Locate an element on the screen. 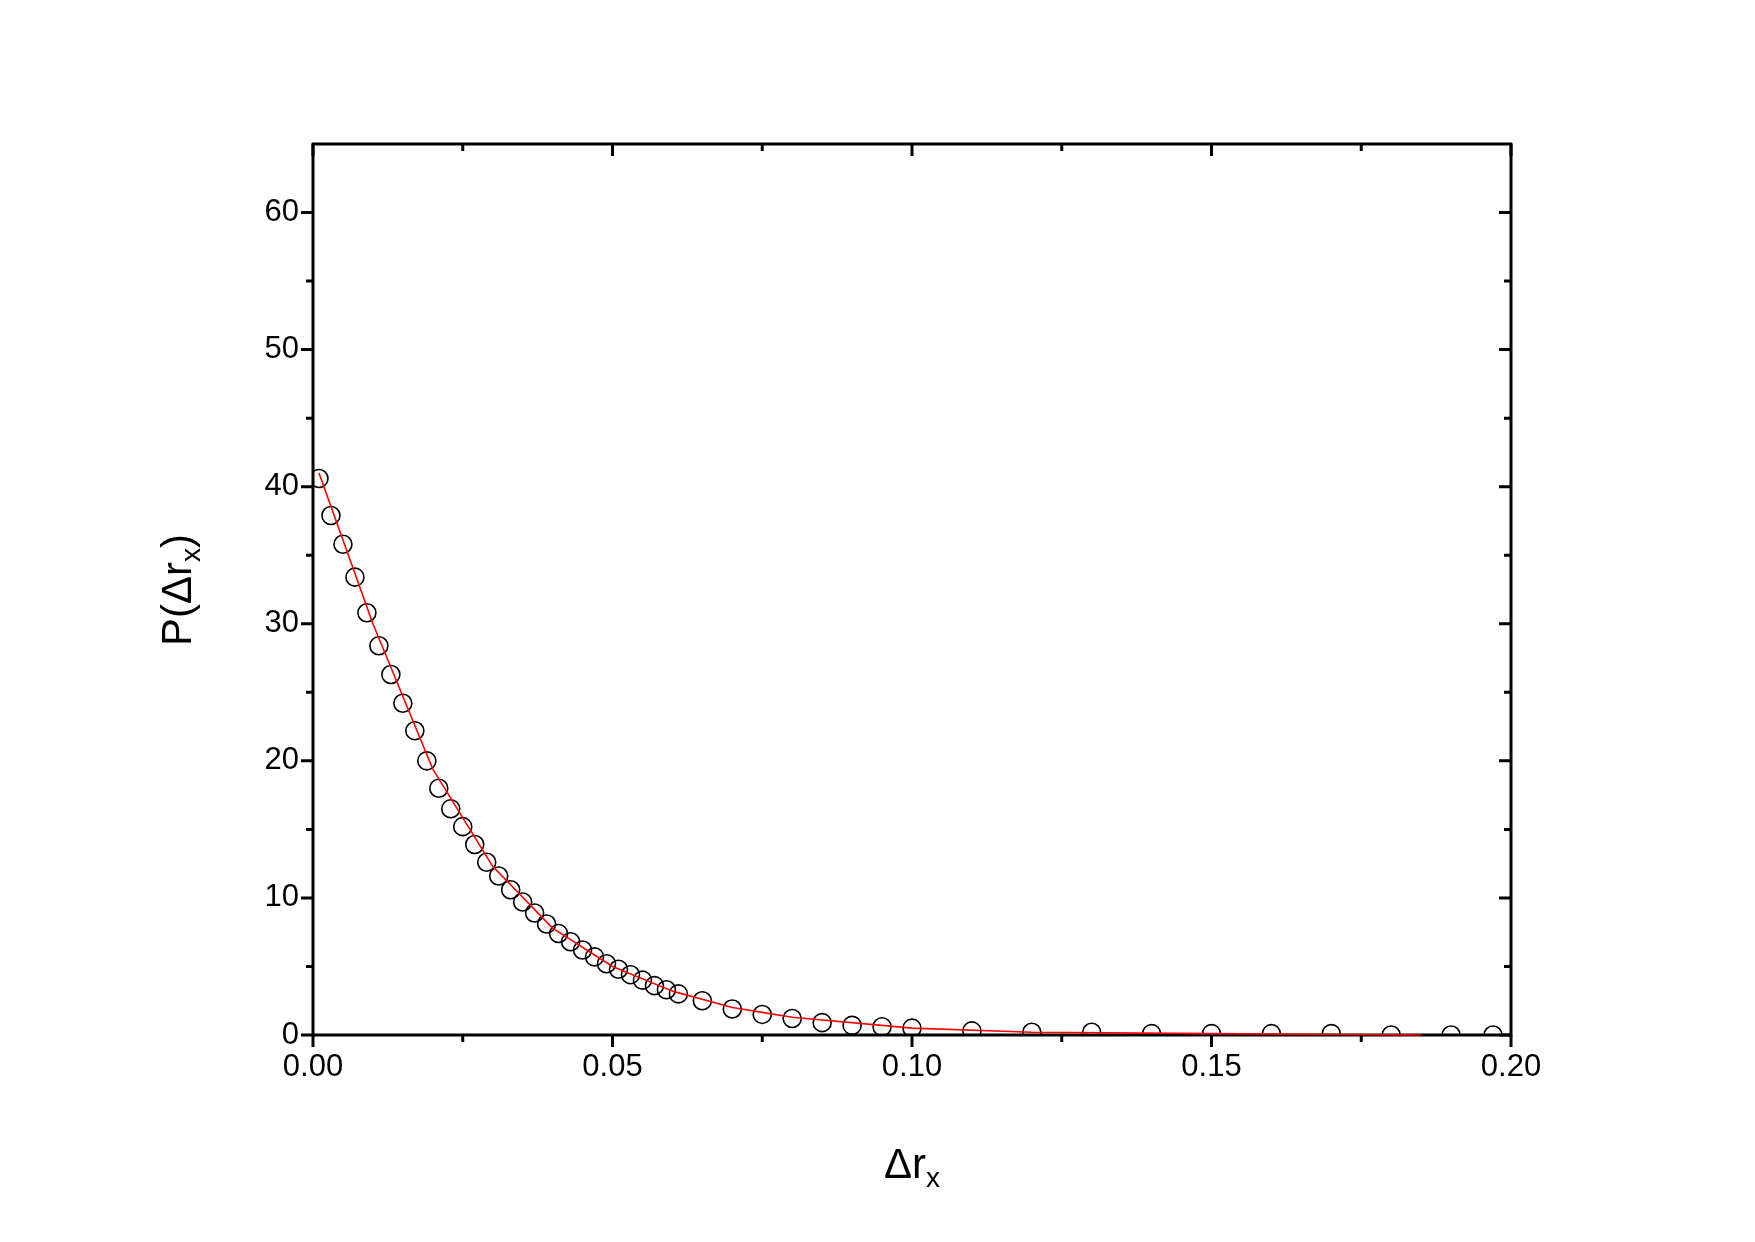 The height and width of the screenshot is (1242, 1755). y-tick-label: 10 is located at coordinates (281, 896).